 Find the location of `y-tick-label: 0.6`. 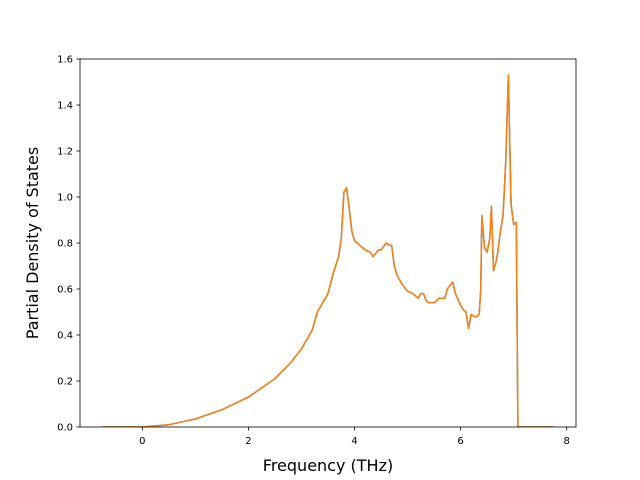

y-tick-label: 0.6 is located at coordinates (65, 290).